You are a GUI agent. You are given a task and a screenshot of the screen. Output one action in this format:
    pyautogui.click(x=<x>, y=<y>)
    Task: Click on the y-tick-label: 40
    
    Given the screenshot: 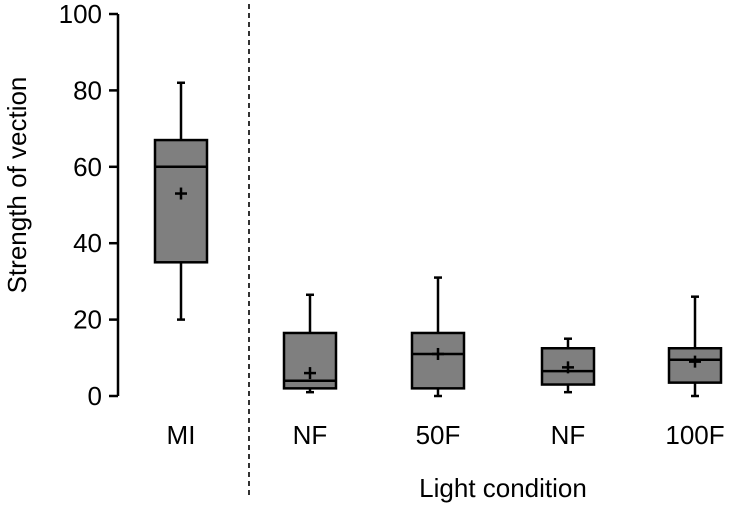 What is the action you would take?
    pyautogui.click(x=87, y=243)
    